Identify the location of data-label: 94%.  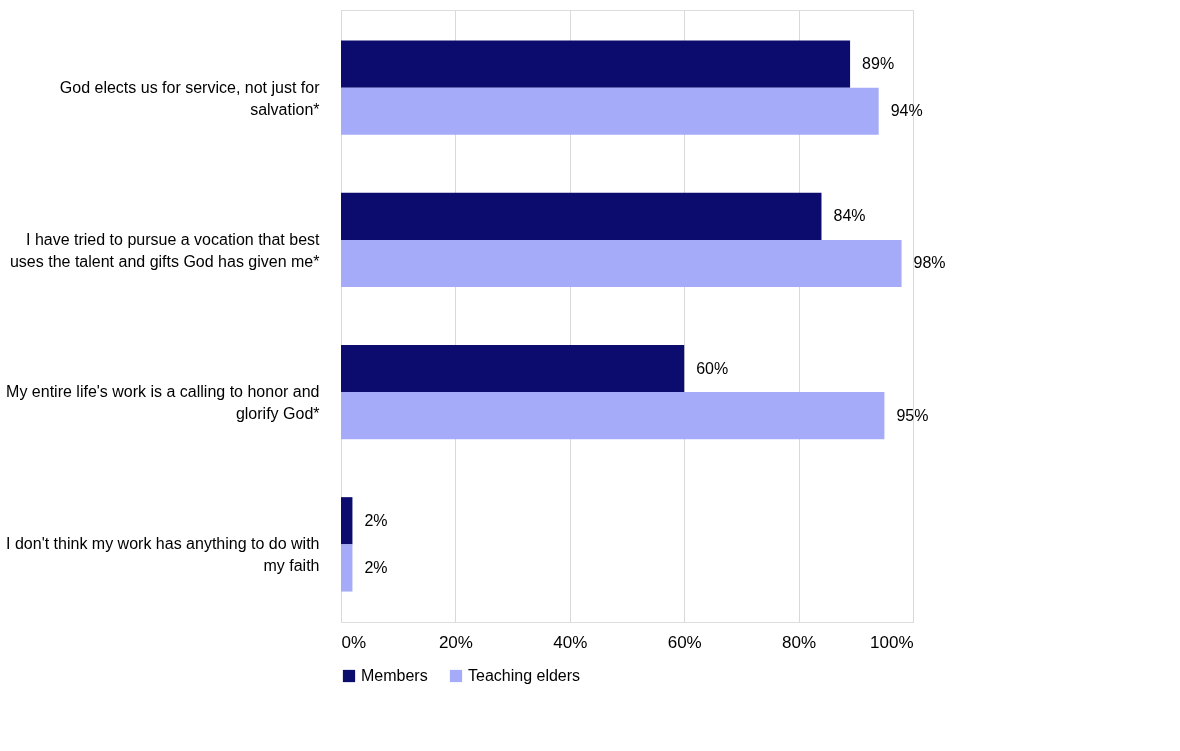
(906, 111).